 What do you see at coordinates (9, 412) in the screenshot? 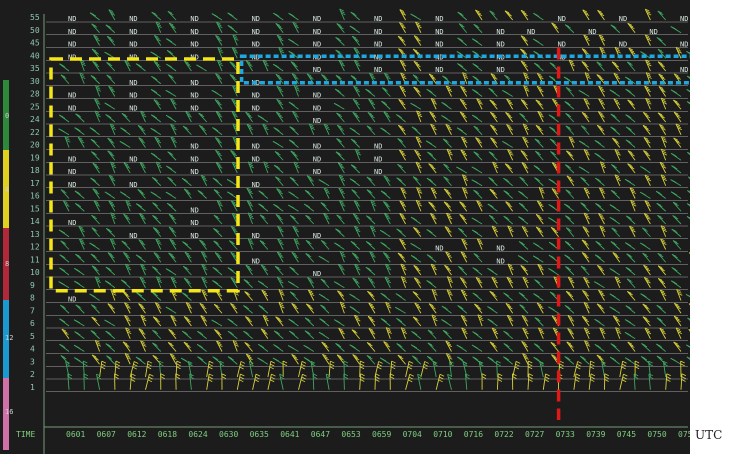
I see `side-scale-label: 16` at bounding box center [9, 412].